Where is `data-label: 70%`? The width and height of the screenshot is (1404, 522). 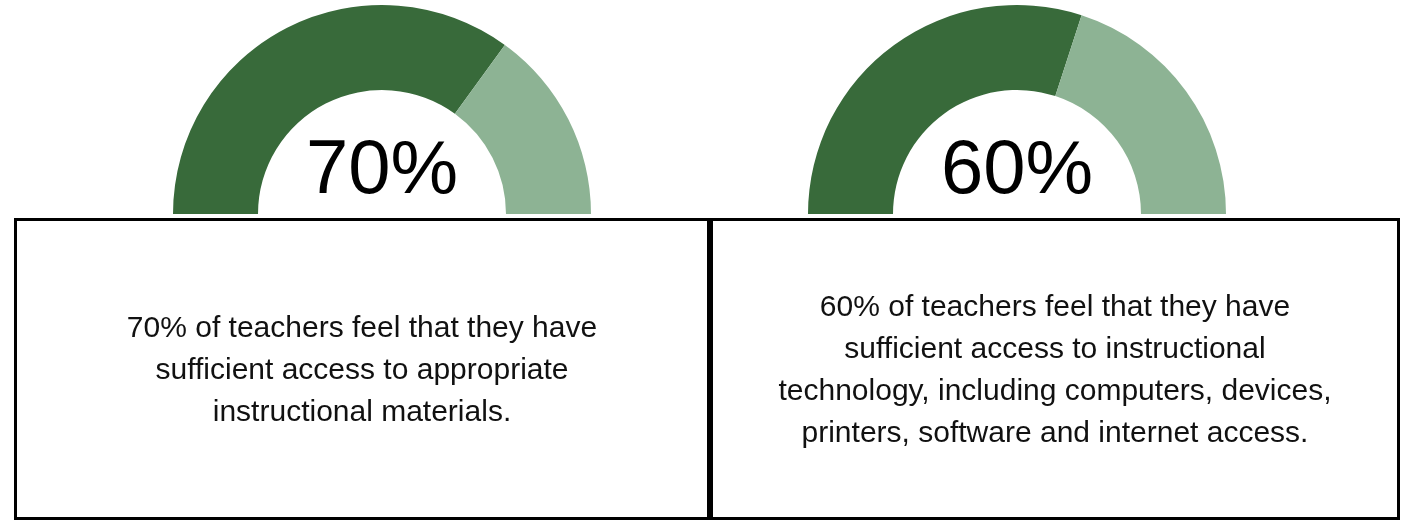 data-label: 70% is located at coordinates (382, 167).